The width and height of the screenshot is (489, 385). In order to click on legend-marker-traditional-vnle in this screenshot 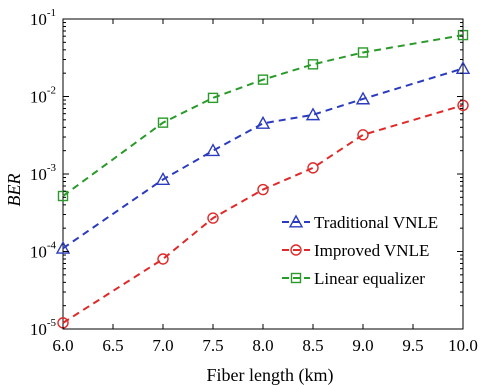, I will do `click(296, 221)`.